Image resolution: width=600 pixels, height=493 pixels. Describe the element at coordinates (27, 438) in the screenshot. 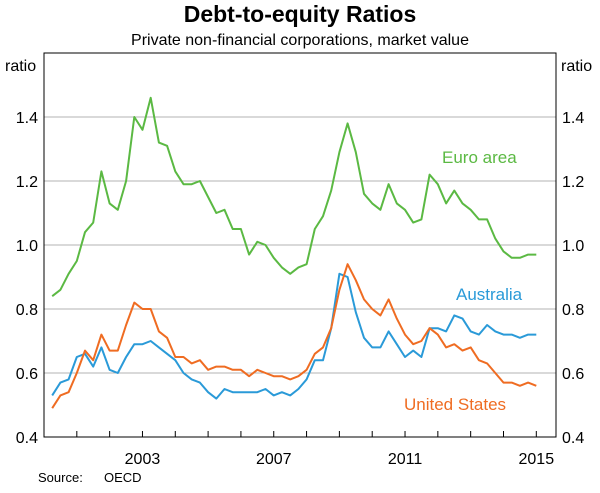

I see `y-tick-left-0.4: 0.4` at that location.